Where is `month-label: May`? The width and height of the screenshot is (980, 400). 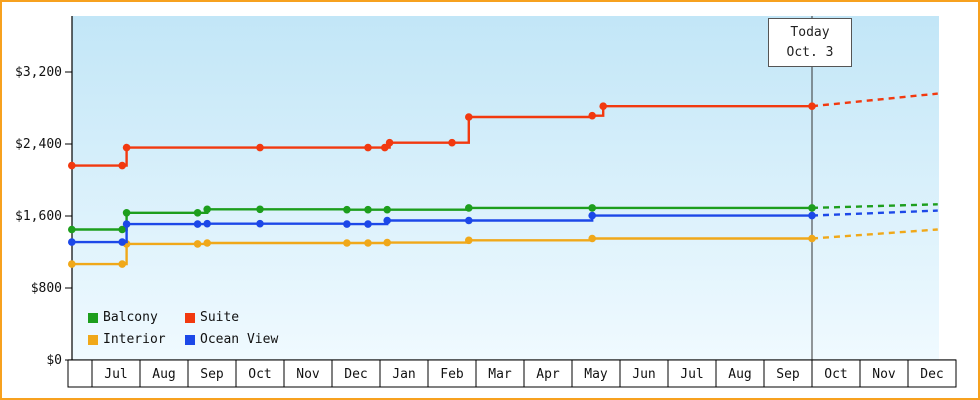
month-label: May is located at coordinates (596, 374).